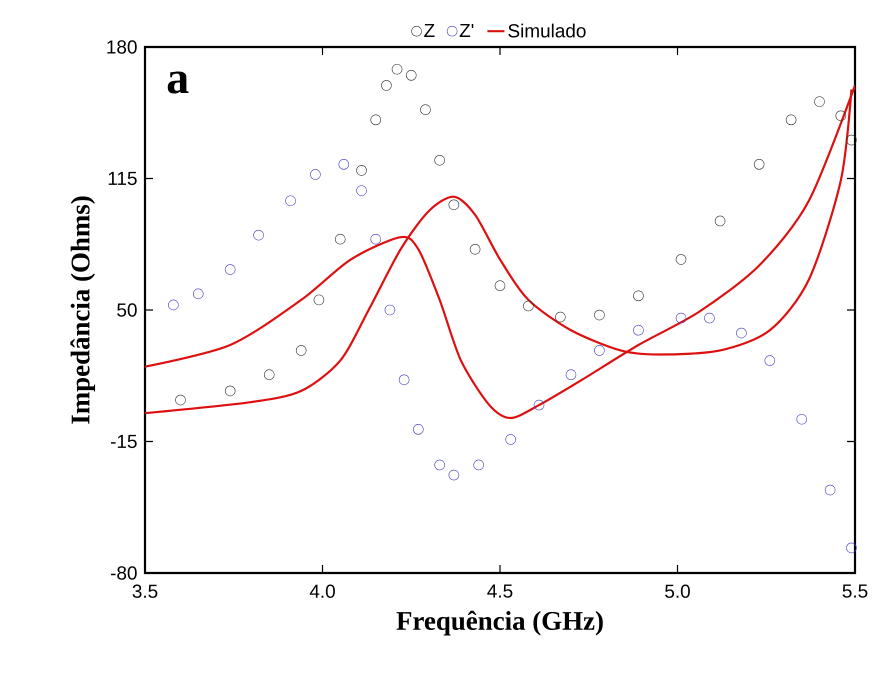 The image size is (878, 679). Describe the element at coordinates (178, 83) in the screenshot. I see `annotation: a` at that location.